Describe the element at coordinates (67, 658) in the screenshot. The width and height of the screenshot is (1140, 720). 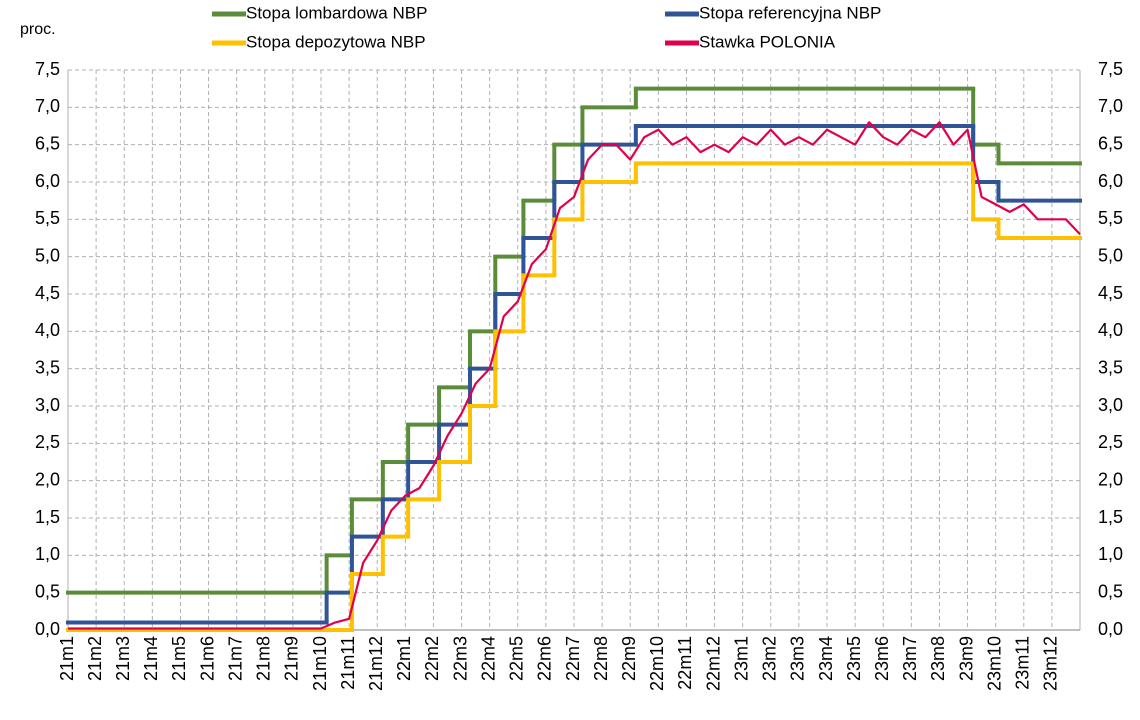
I see `x-tick-label: 21m1` at that location.